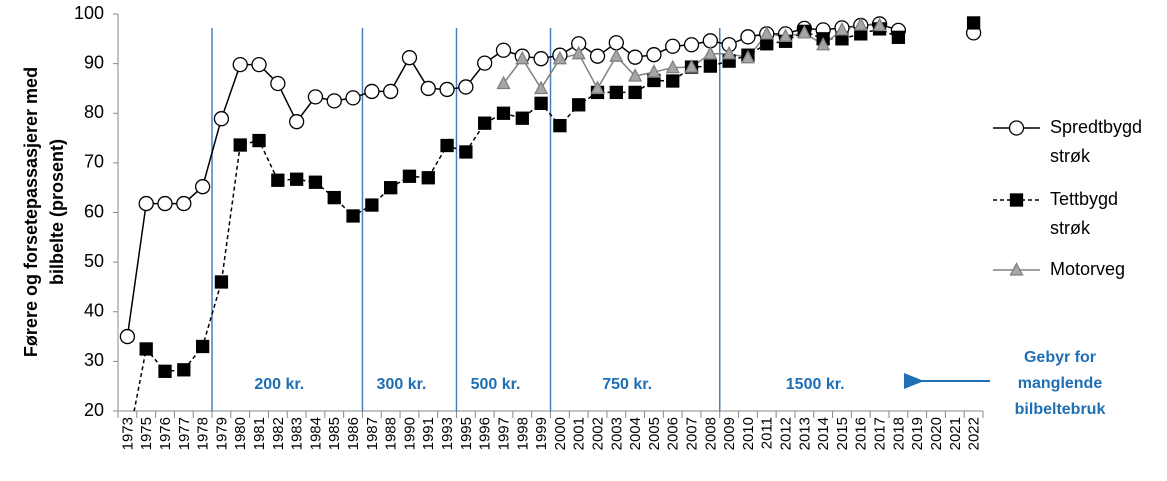 The height and width of the screenshot is (481, 1167). What do you see at coordinates (1060, 357) in the screenshot?
I see `annotation: Gebyr for` at bounding box center [1060, 357].